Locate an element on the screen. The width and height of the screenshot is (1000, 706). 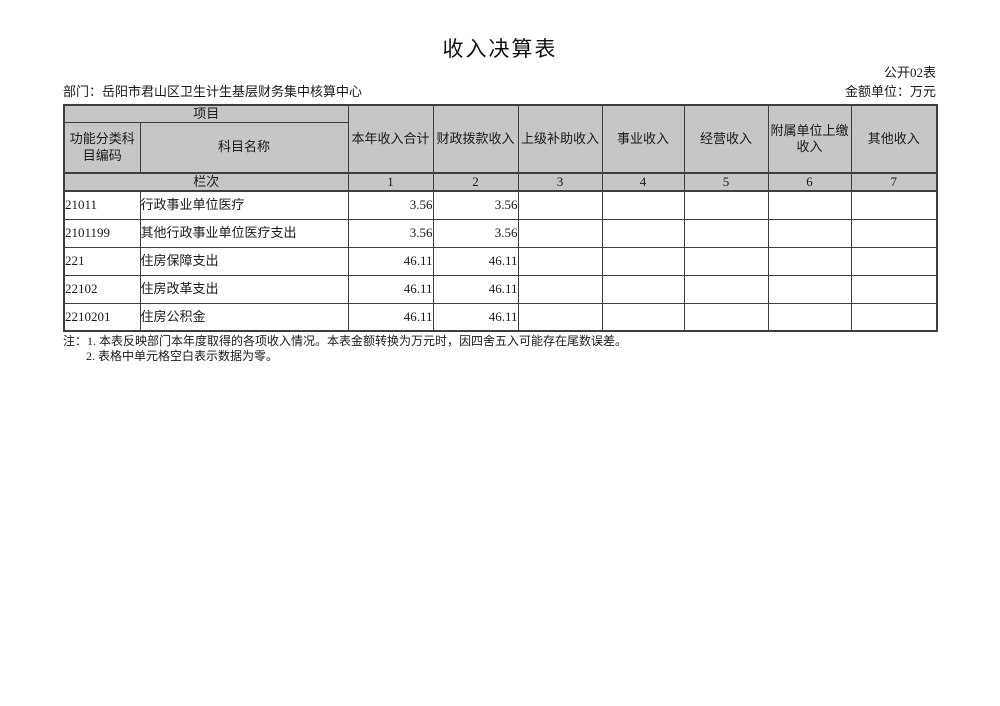
header-project-group: 项目 is located at coordinates (206, 114).